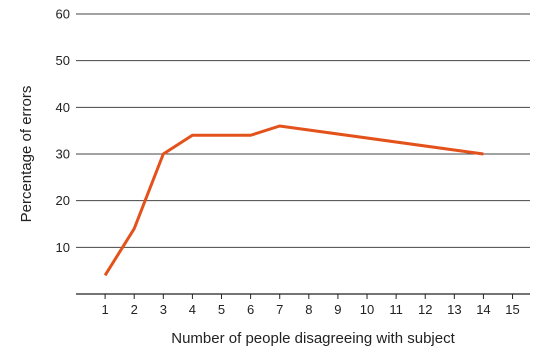 The image size is (537, 349). What do you see at coordinates (63, 154) in the screenshot?
I see `y-tick-label-30: 30` at bounding box center [63, 154].